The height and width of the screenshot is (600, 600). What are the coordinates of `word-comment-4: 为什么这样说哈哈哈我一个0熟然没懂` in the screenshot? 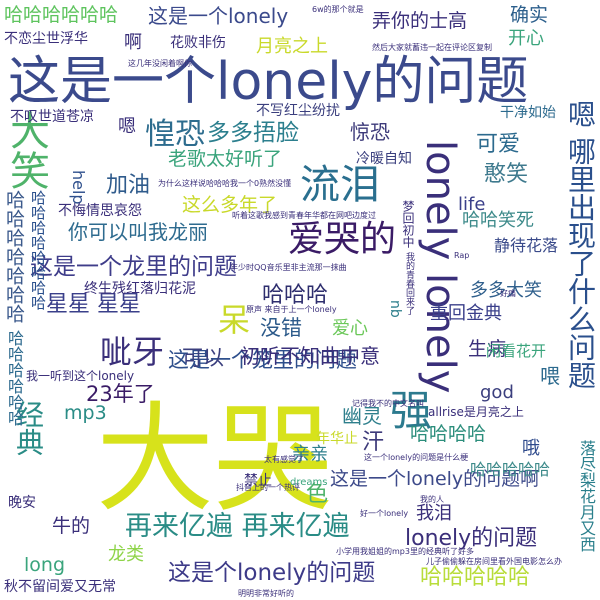 It's located at (225, 183).